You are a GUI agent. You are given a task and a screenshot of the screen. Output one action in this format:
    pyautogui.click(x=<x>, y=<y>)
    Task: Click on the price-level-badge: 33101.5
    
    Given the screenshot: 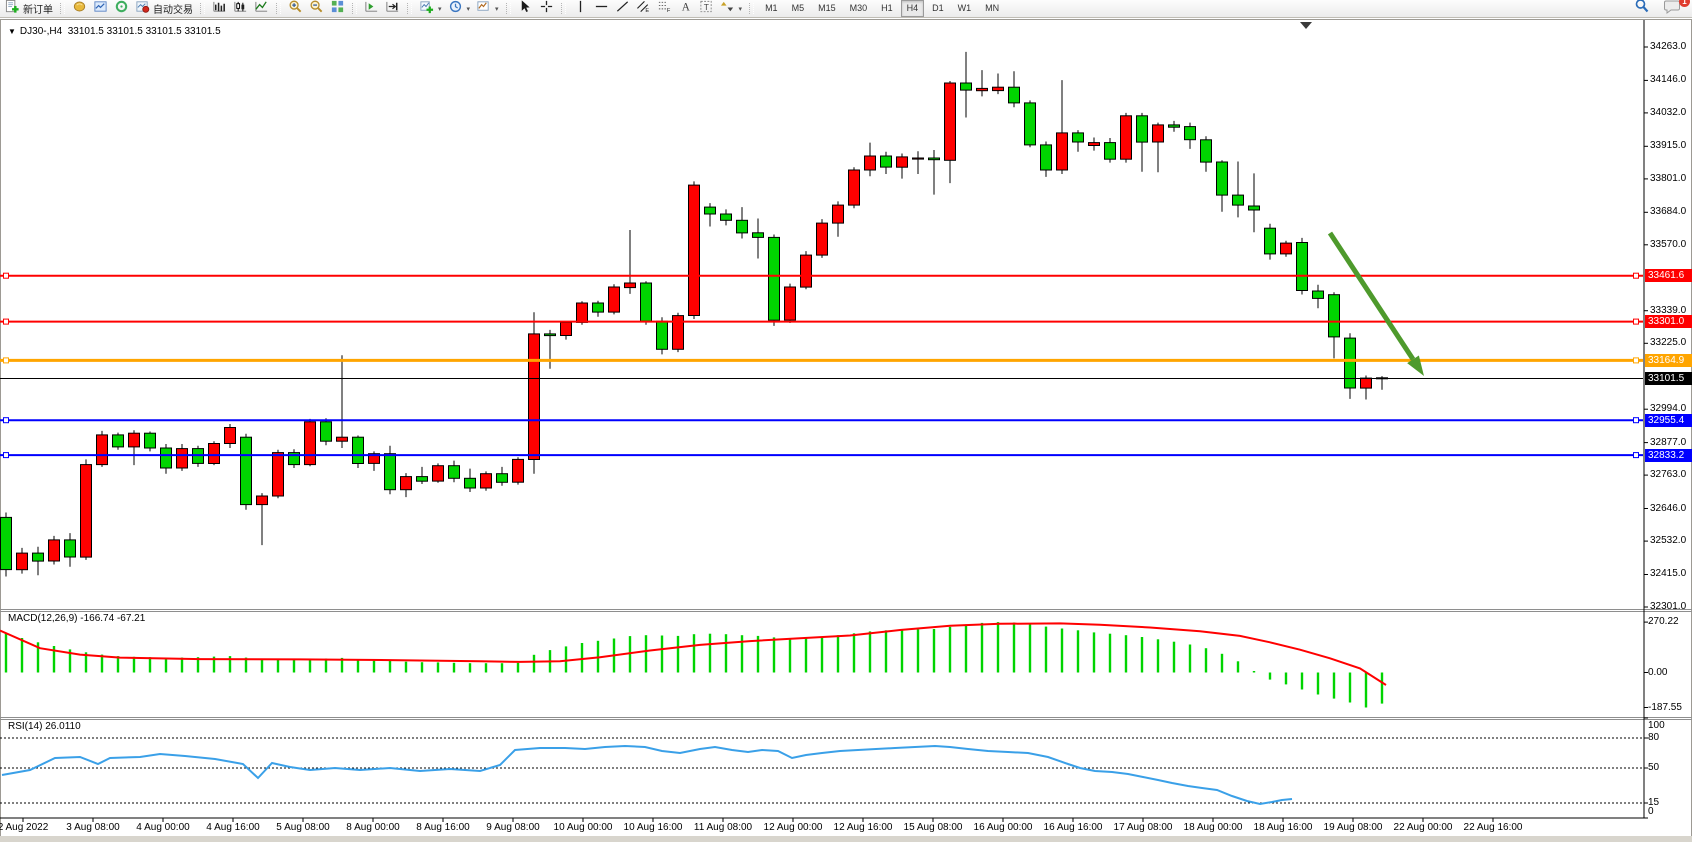 What is the action you would take?
    pyautogui.click(x=1668, y=379)
    